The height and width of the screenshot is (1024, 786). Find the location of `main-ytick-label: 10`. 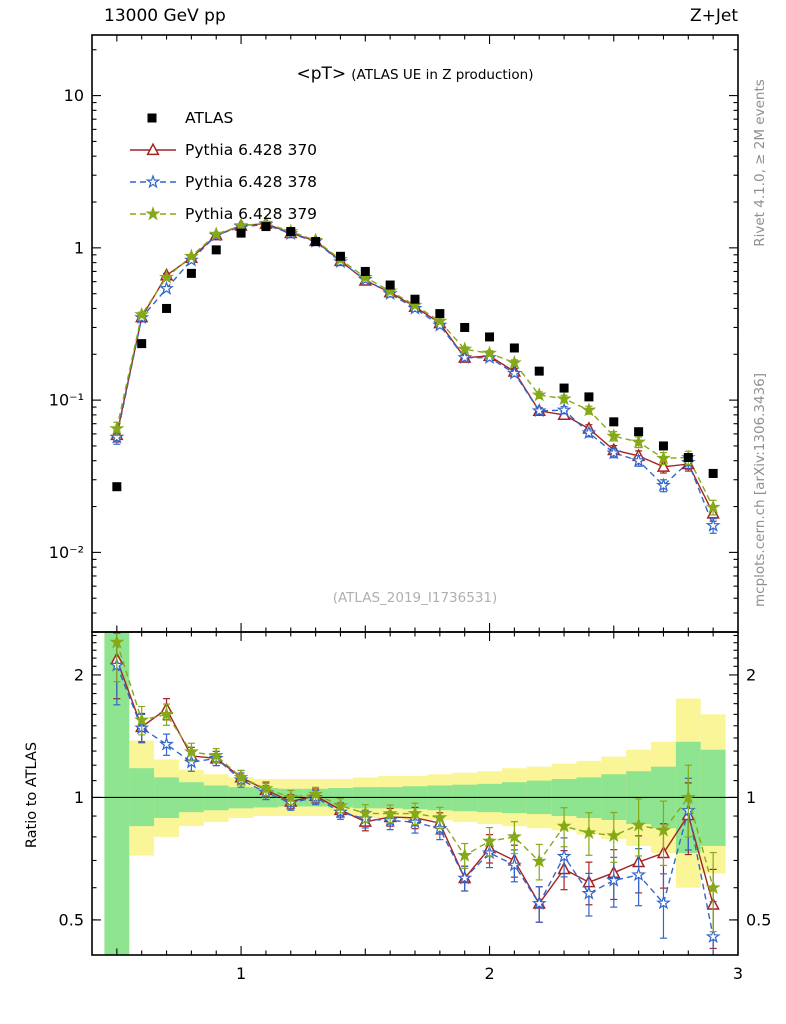

main-ytick-label: 10 is located at coordinates (74, 95).